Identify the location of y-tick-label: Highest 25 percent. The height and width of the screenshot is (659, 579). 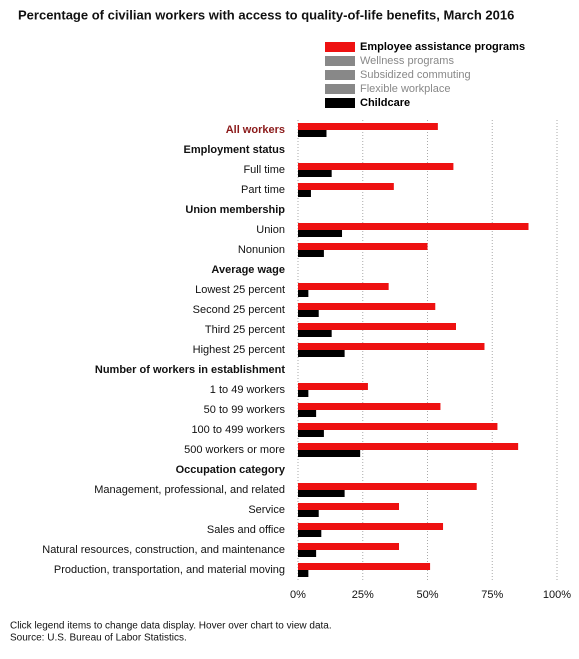
(239, 350).